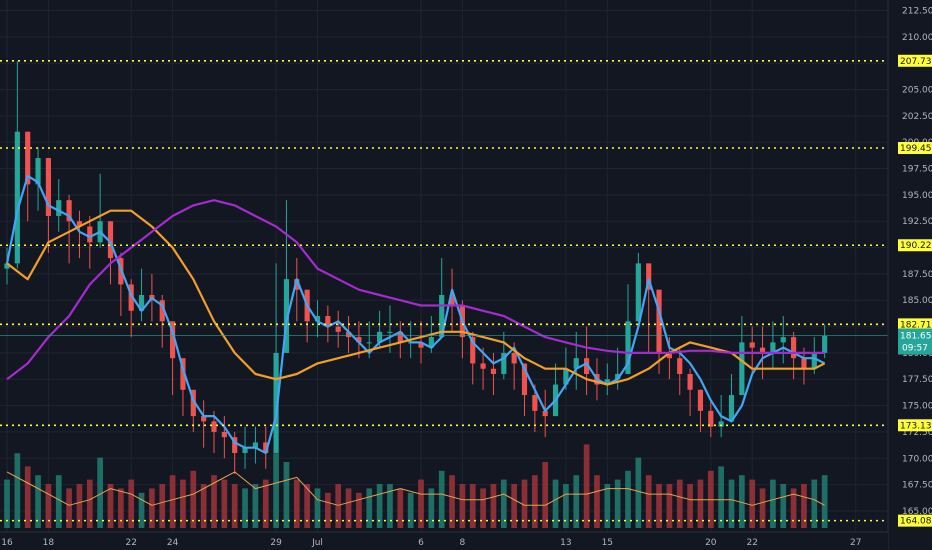  Describe the element at coordinates (463, 543) in the screenshot. I see `x-tick-label: 8` at that location.